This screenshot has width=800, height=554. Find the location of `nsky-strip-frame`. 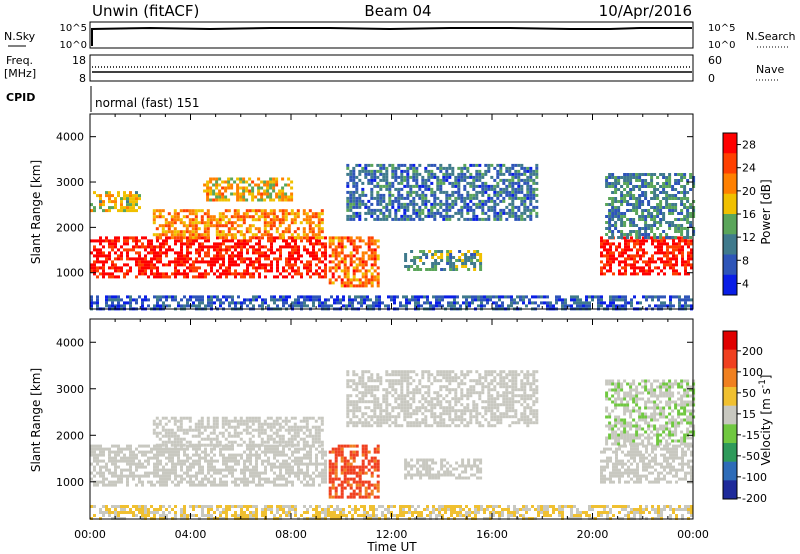

nsky-strip-frame is located at coordinates (391, 35).